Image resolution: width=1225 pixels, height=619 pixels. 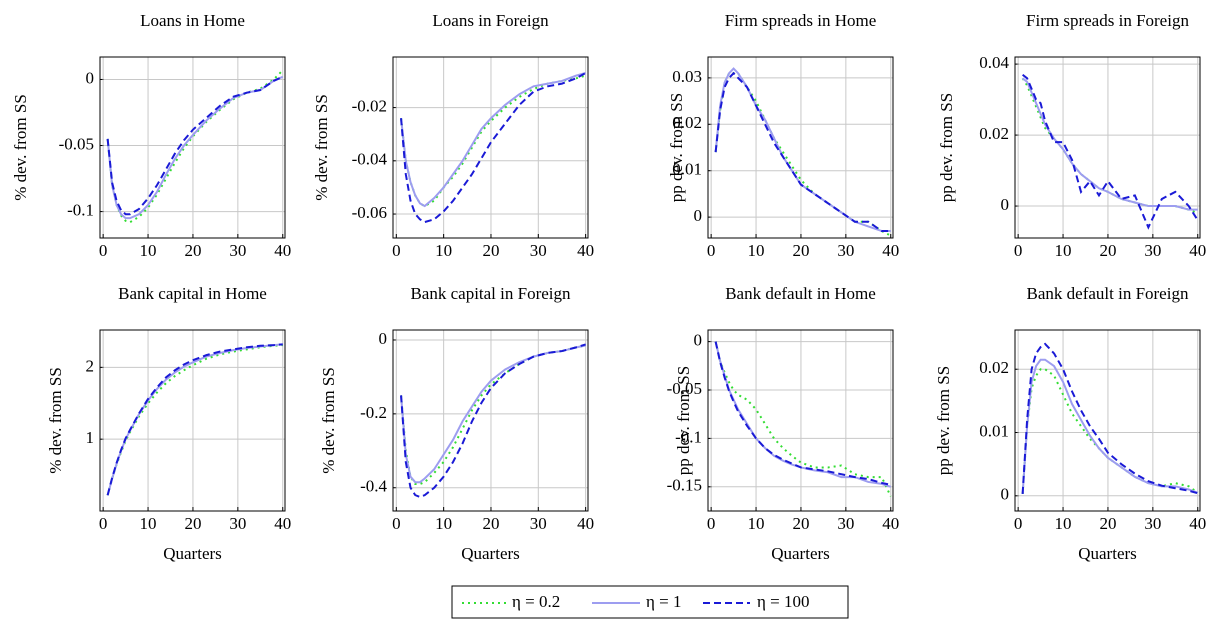 What do you see at coordinates (687, 76) in the screenshot?
I see `y-tick-label: 0.03` at bounding box center [687, 76].